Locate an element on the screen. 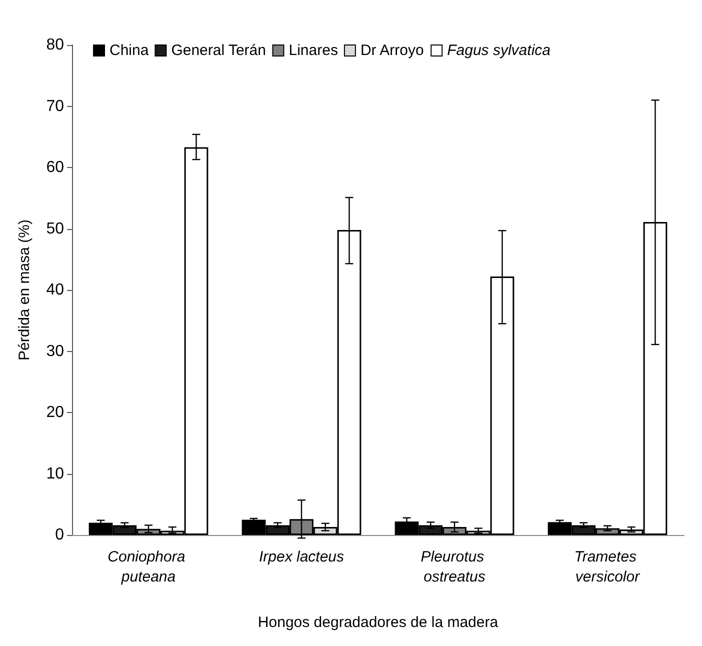  y-tick-label: 60 is located at coordinates (55, 167).